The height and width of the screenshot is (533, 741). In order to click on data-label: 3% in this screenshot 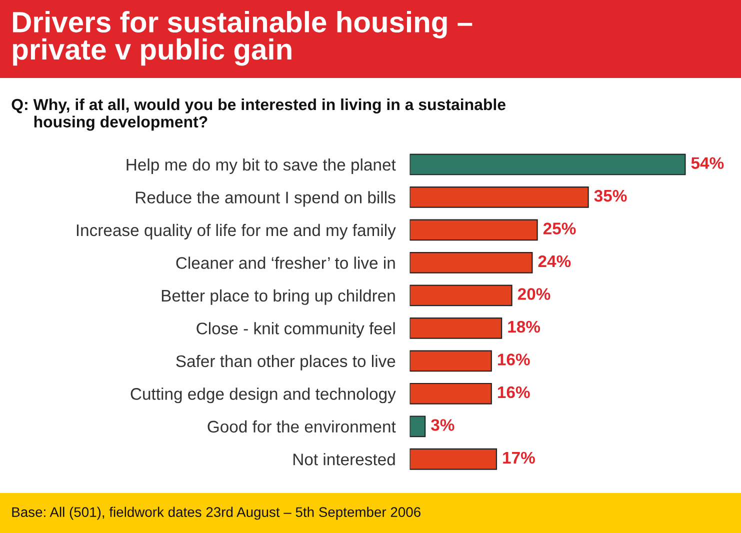, I will do `click(442, 425)`.